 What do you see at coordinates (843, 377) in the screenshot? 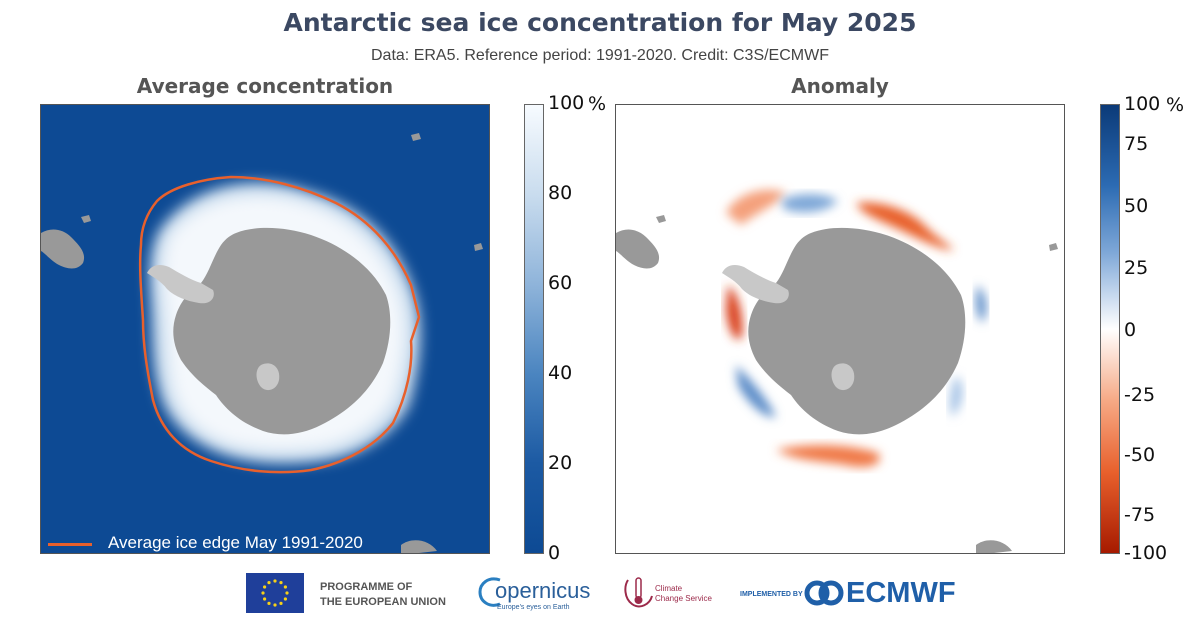
I see `ross-ice-shelf-anomaly` at bounding box center [843, 377].